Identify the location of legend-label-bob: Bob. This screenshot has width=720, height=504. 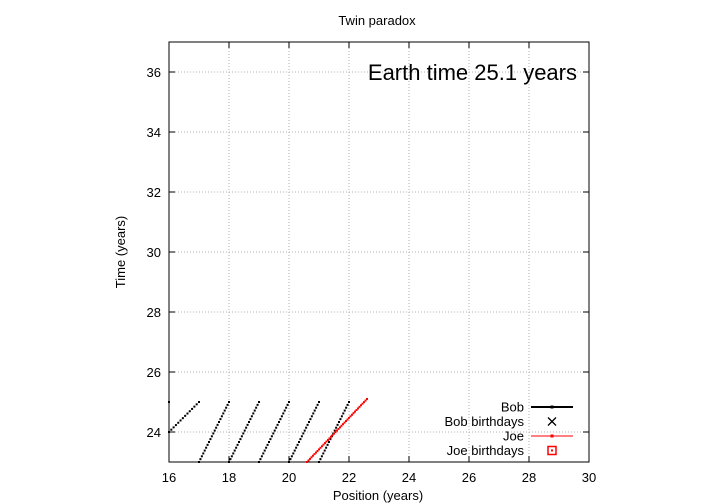
(512, 407).